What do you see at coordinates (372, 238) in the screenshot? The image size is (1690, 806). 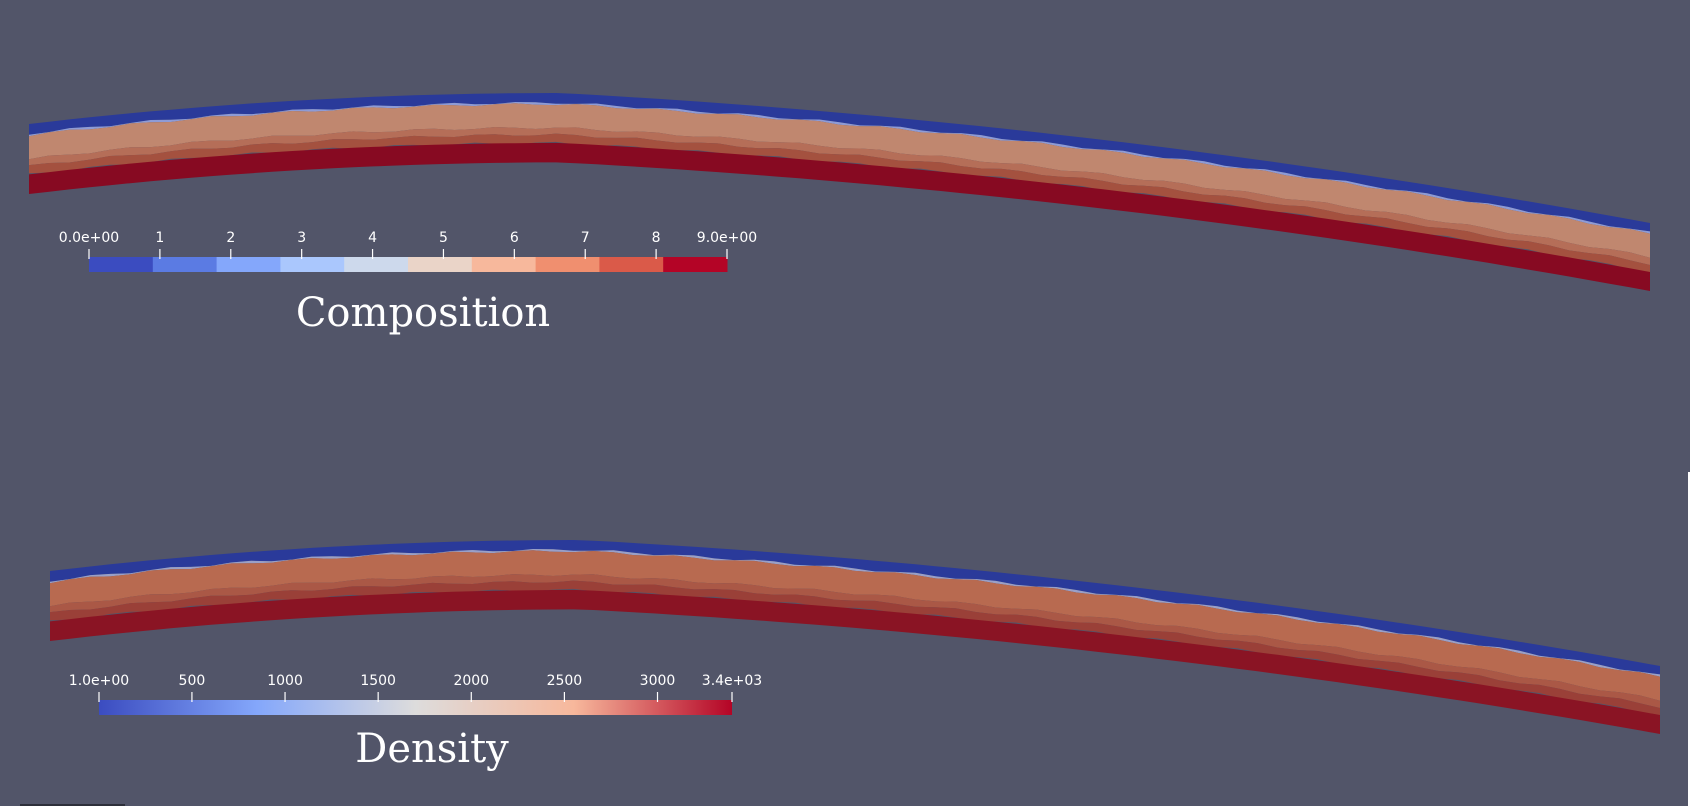 I see `colorbar-tick-label: 4` at bounding box center [372, 238].